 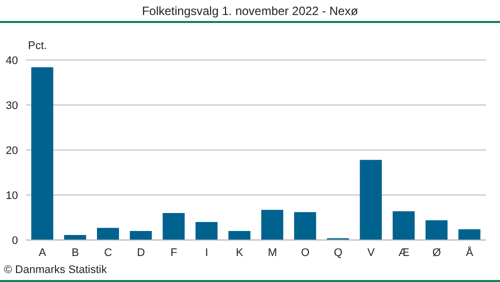 What do you see at coordinates (305, 252) in the screenshot?
I see `x-tick-label: O` at bounding box center [305, 252].